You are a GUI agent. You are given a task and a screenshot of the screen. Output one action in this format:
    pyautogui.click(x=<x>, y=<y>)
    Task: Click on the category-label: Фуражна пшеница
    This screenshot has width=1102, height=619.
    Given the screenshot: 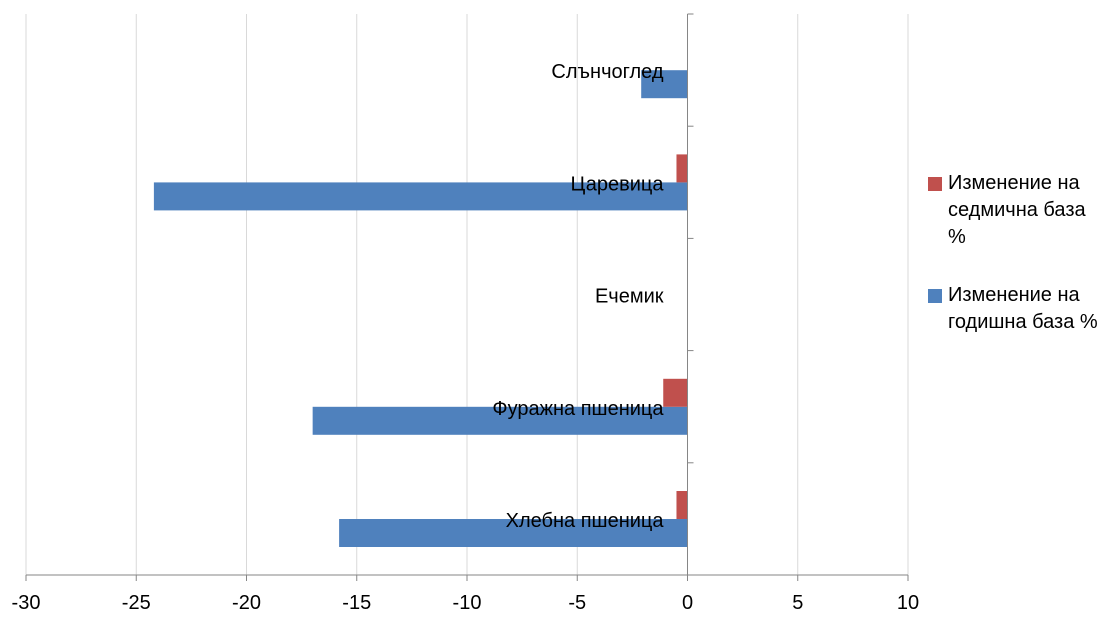 What is the action you would take?
    pyautogui.click(x=578, y=409)
    